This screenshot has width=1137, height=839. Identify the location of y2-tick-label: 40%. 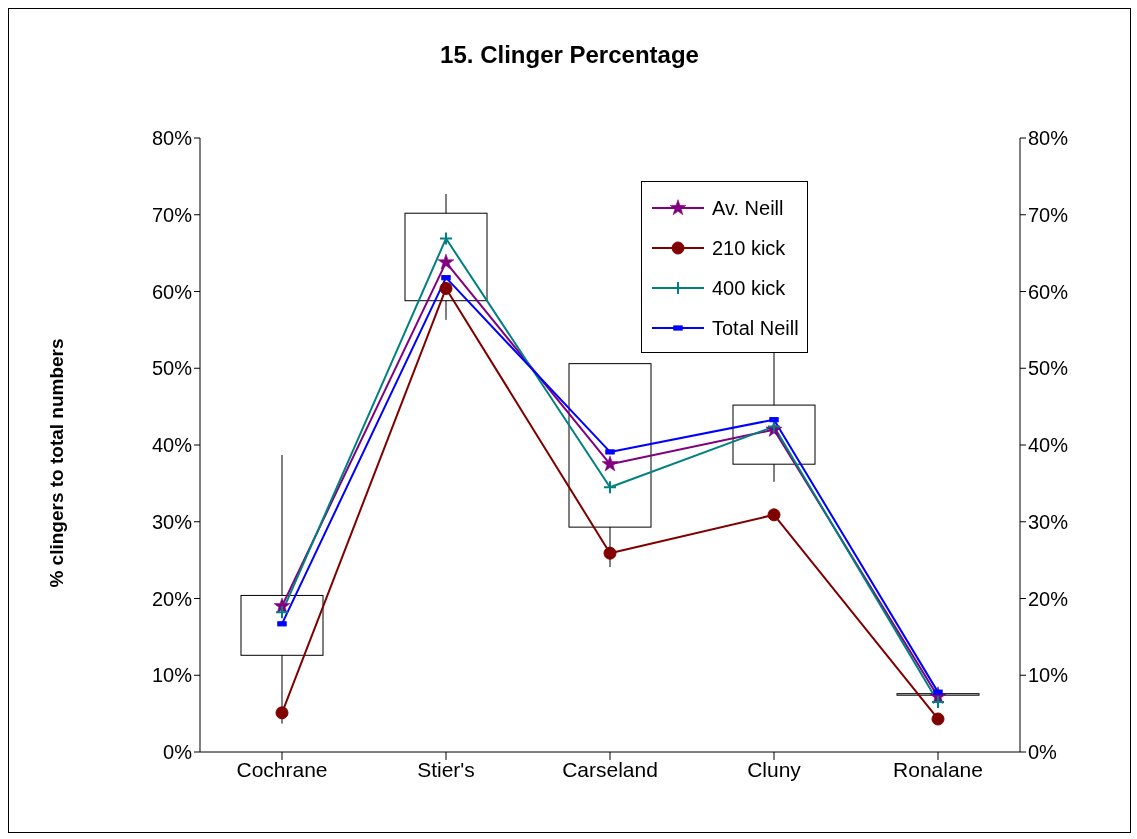
(1048, 445).